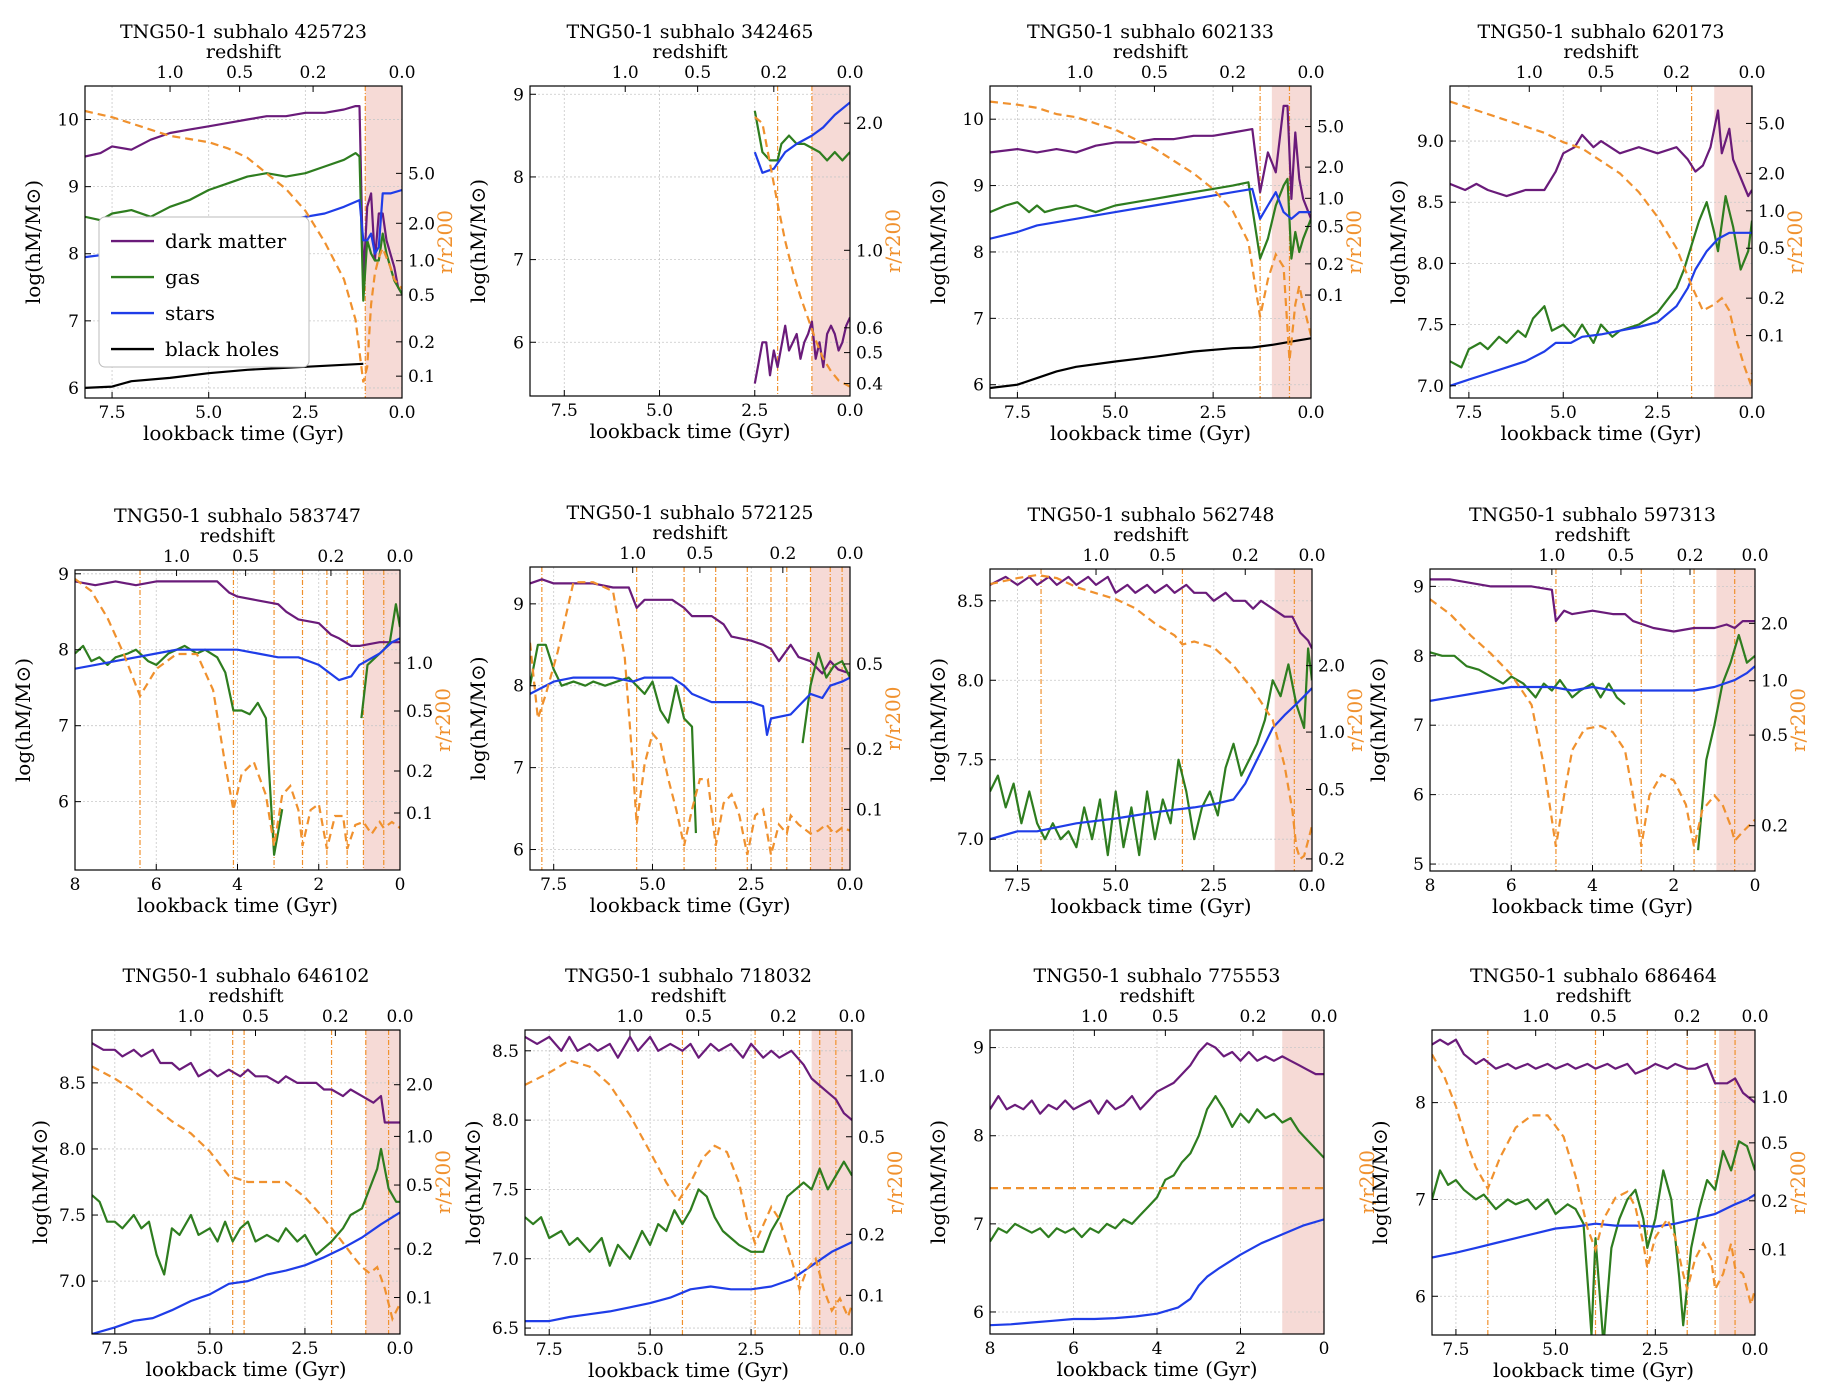 Image resolution: width=1828 pixels, height=1398 pixels. I want to click on legend-label: black holes, so click(222, 349).